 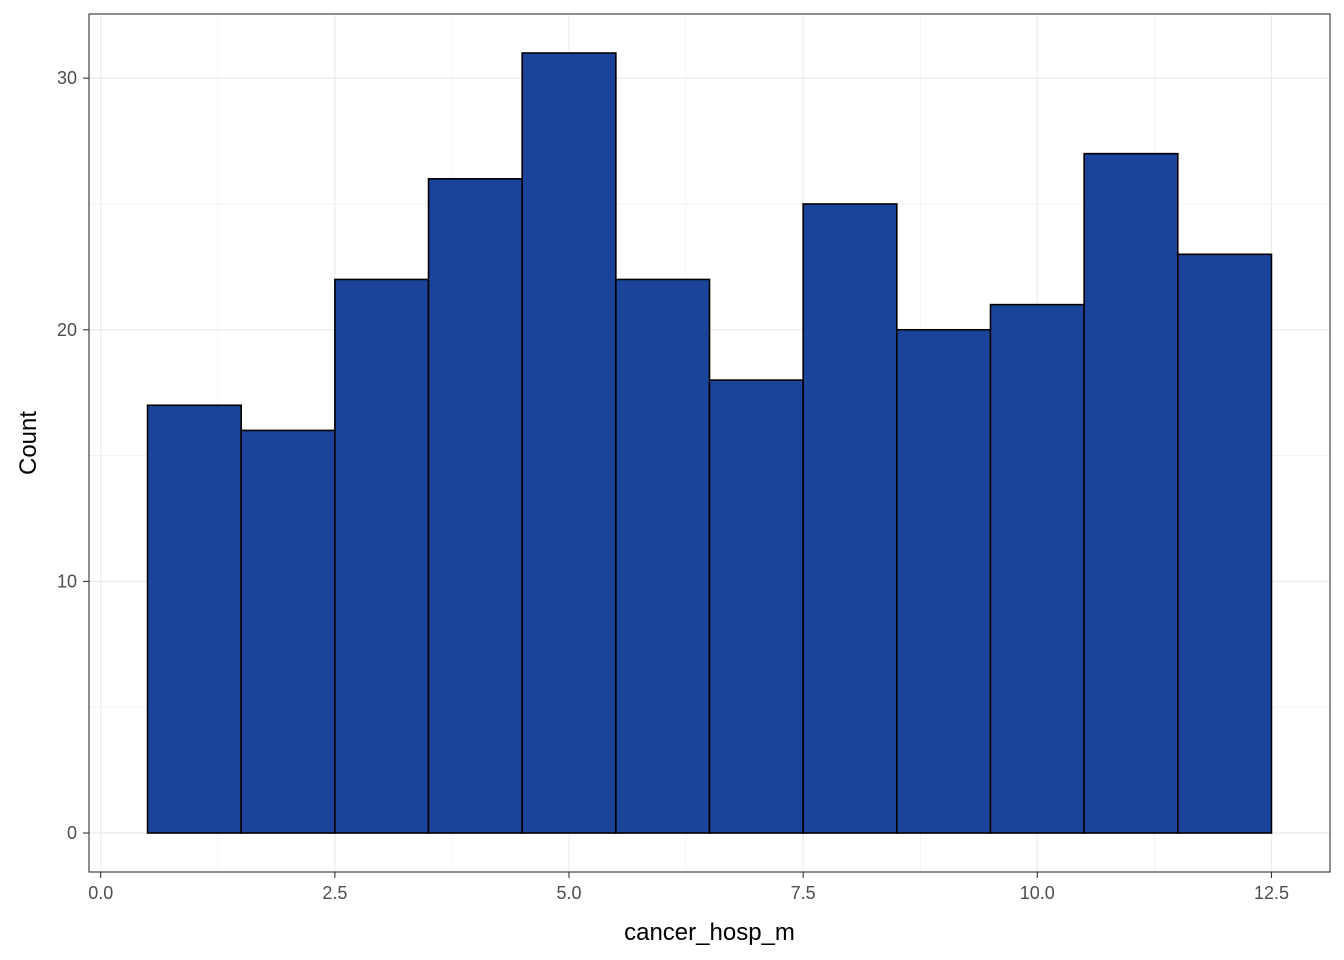 What do you see at coordinates (568, 893) in the screenshot?
I see `x-tick-label: 5.0` at bounding box center [568, 893].